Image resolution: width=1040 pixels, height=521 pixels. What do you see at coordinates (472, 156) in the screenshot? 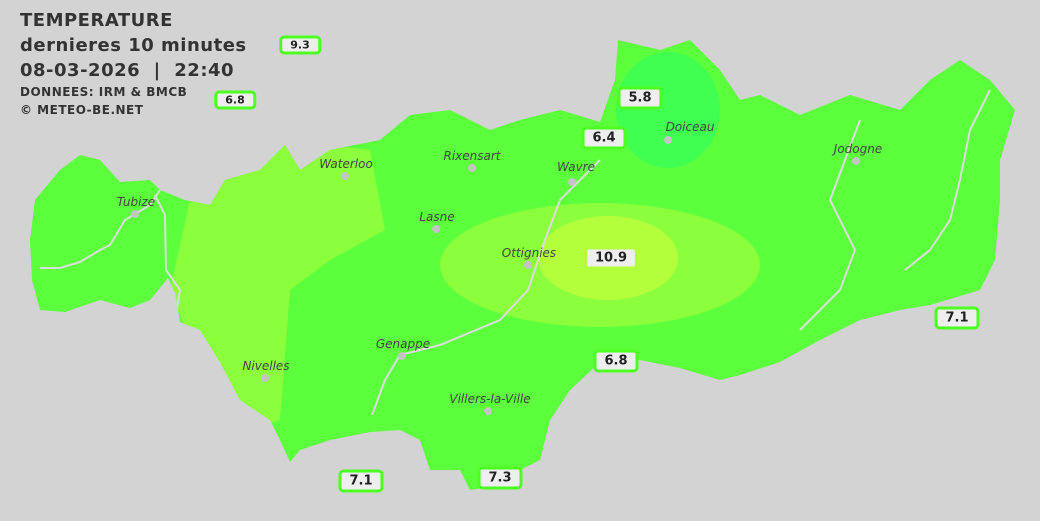
I see `city-label: Rixensart` at bounding box center [472, 156].